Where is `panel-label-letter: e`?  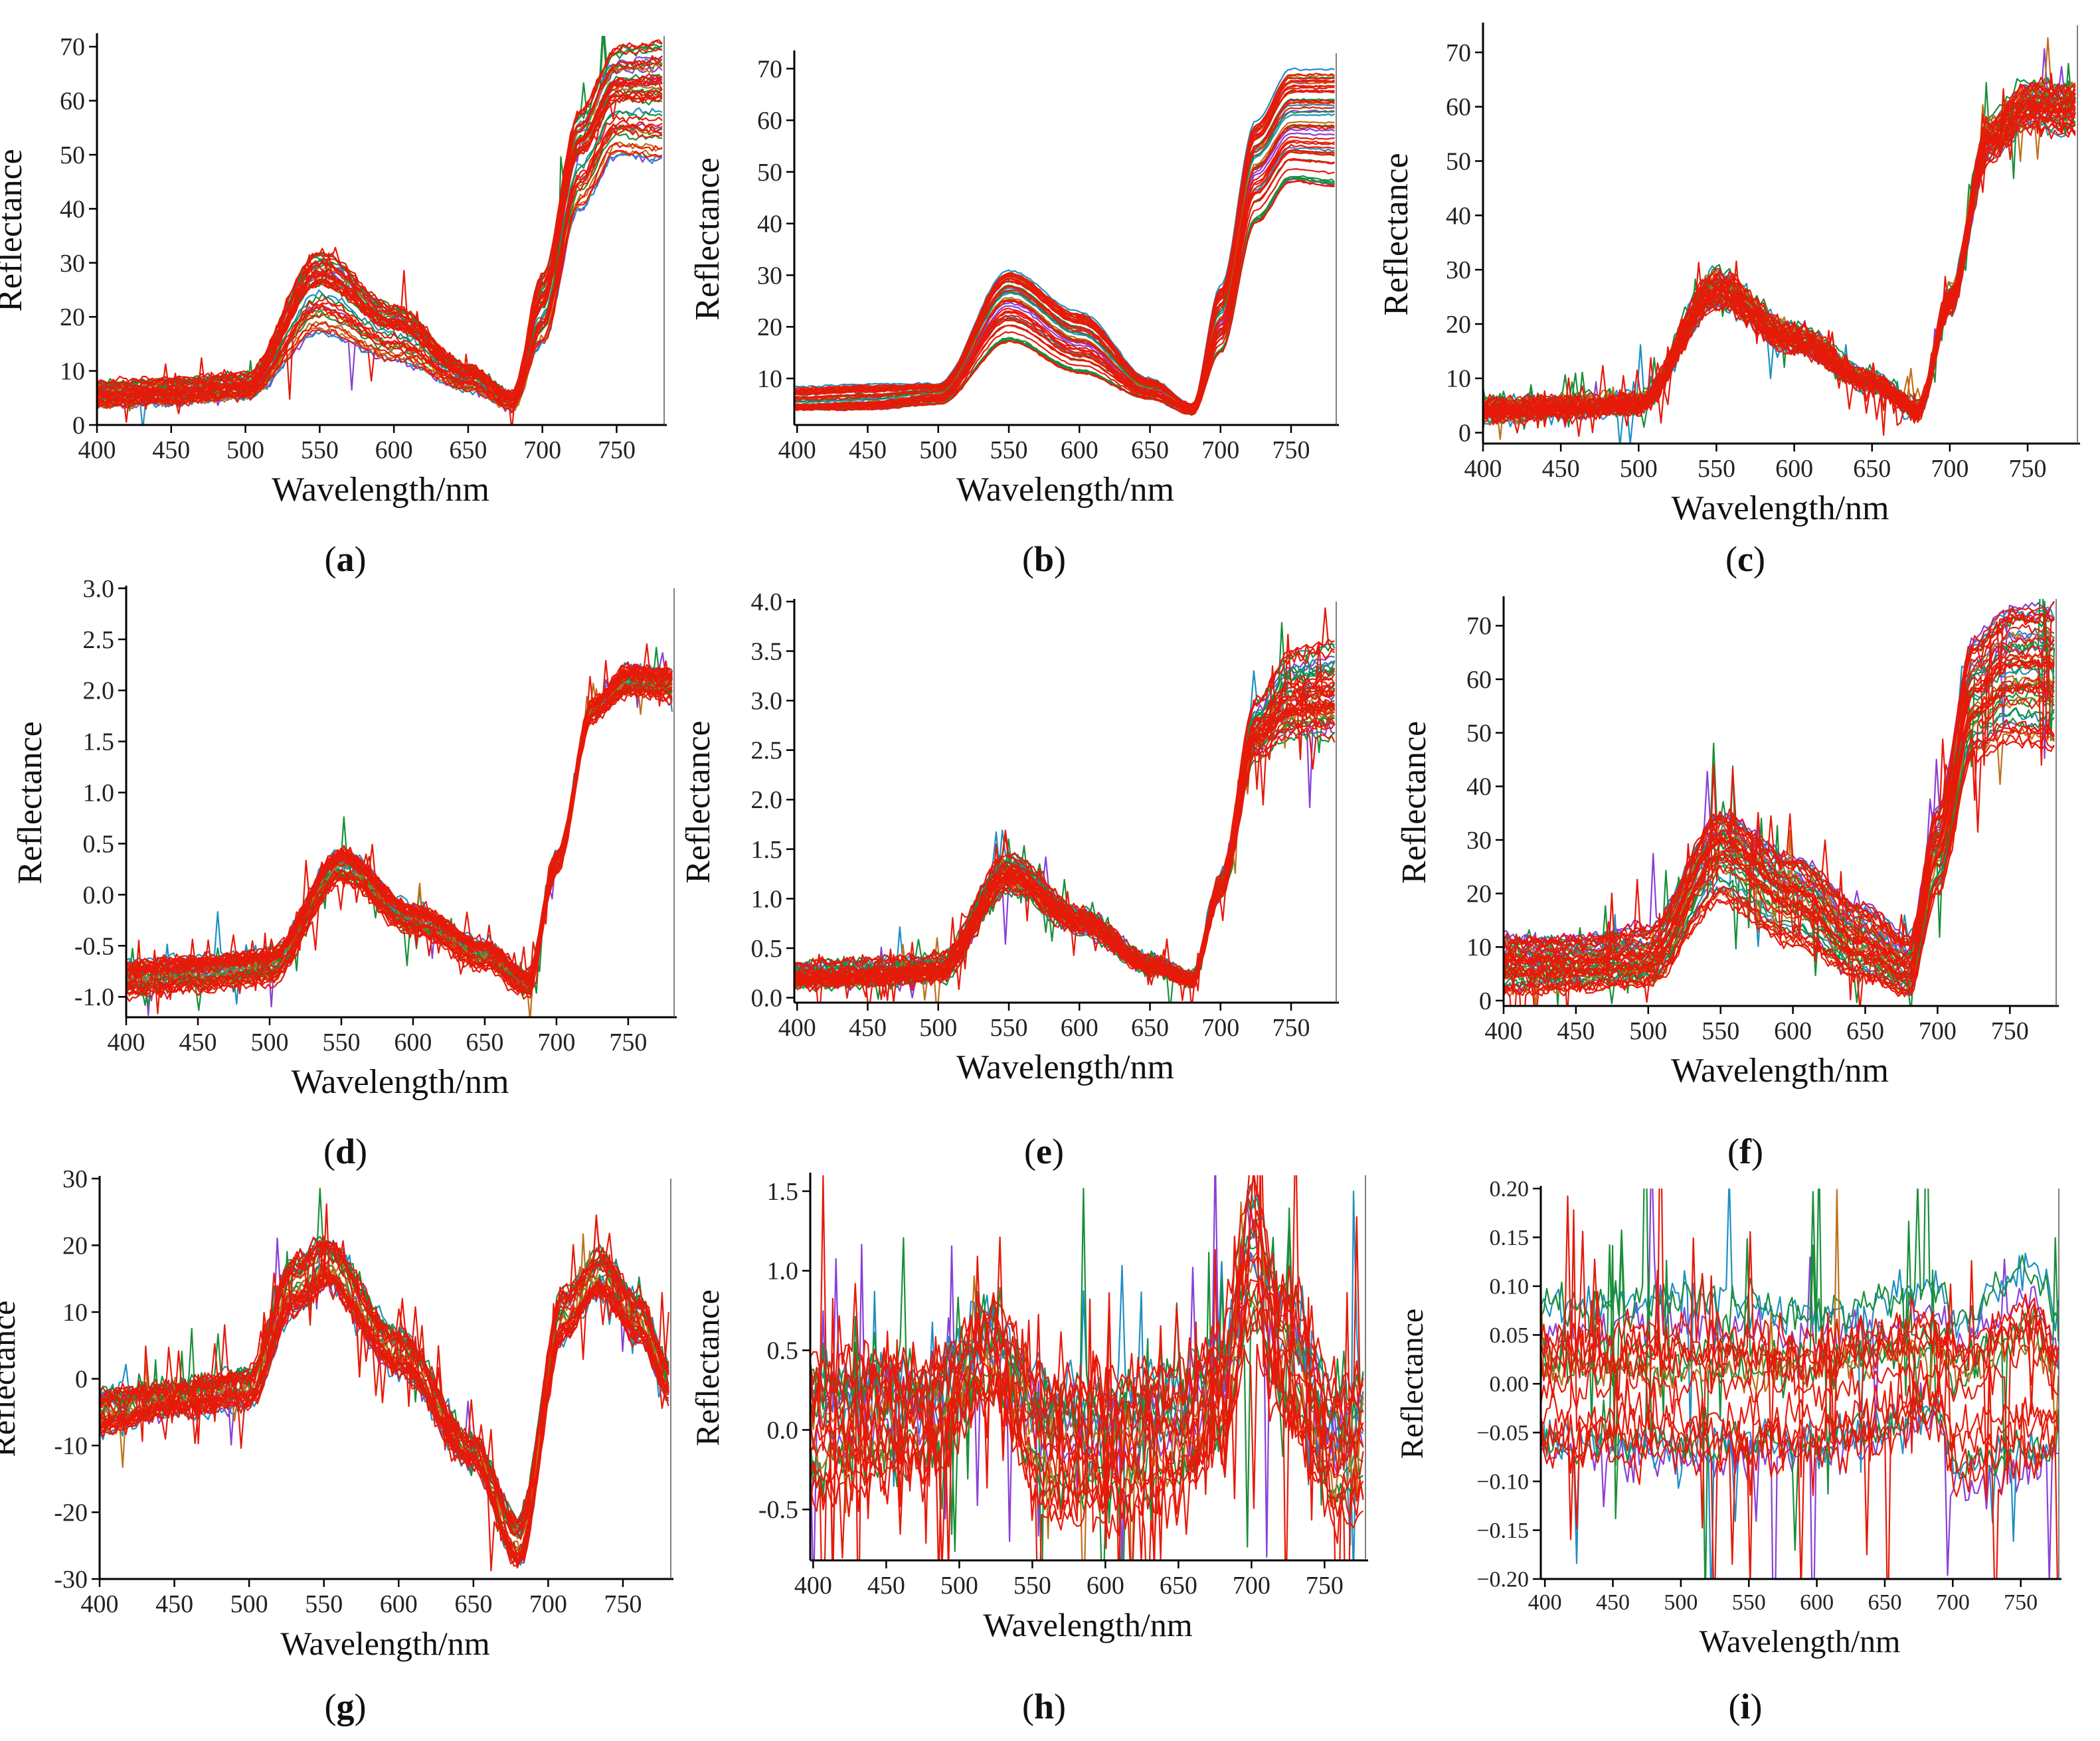 panel-label-letter: e is located at coordinates (1044, 1151).